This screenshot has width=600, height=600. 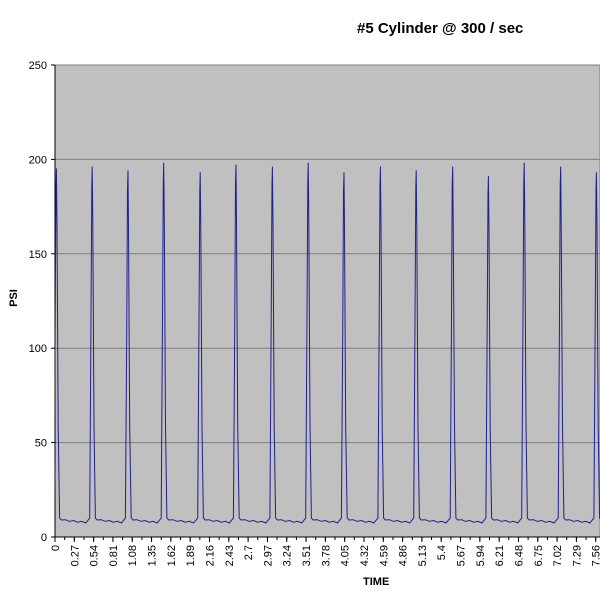 What do you see at coordinates (481, 555) in the screenshot?
I see `x-tick-label: 5.94` at bounding box center [481, 555].